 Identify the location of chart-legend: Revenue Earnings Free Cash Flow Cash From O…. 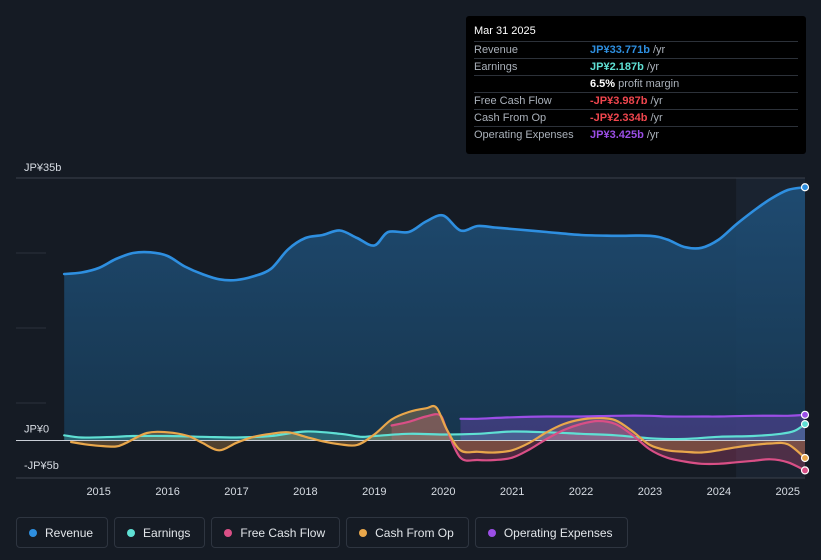
(322, 532).